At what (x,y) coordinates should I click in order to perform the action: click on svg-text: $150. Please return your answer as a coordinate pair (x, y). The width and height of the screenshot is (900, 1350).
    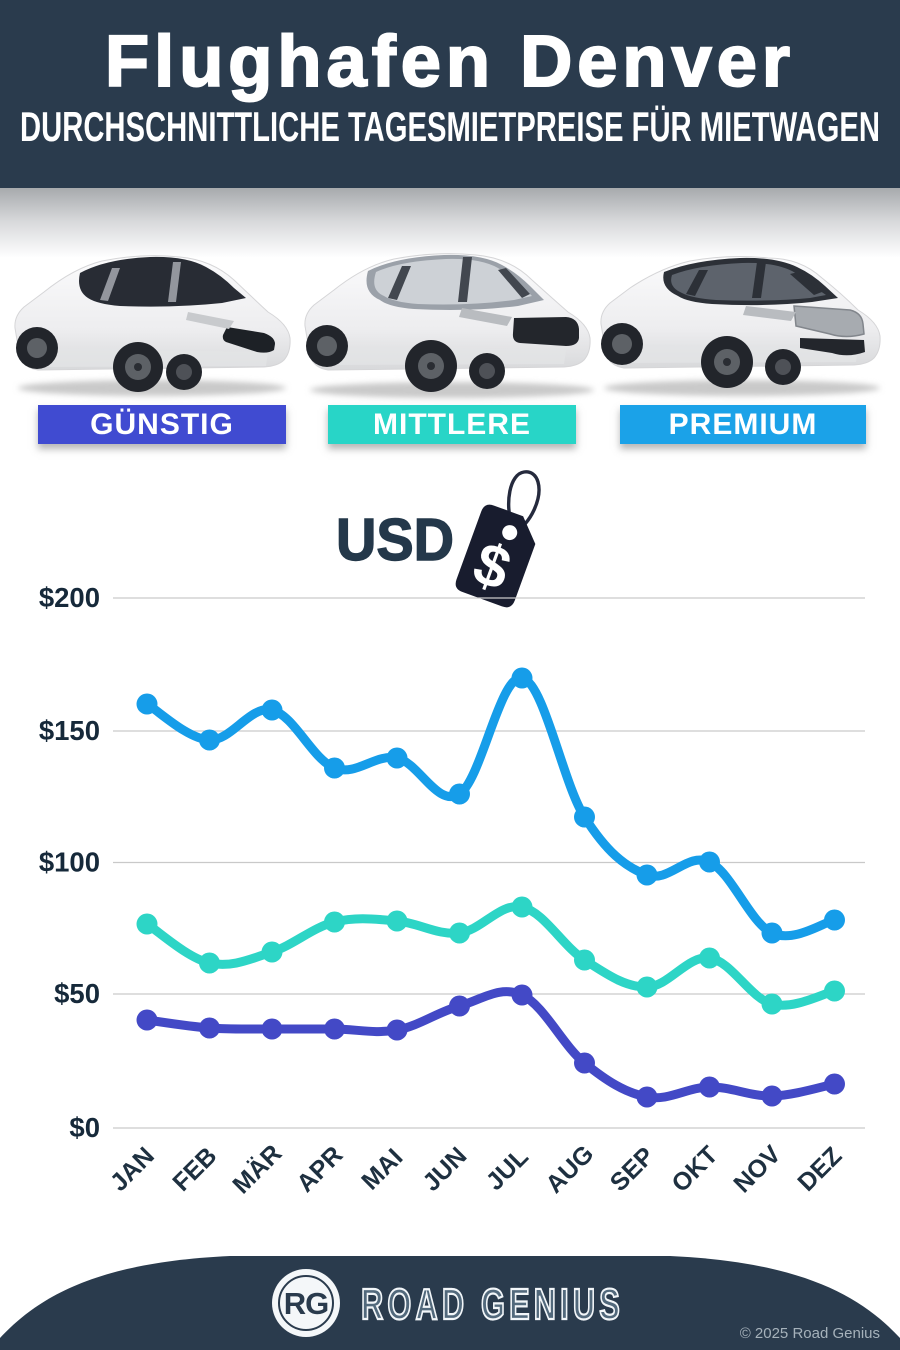
    Looking at the image, I should click on (69, 730).